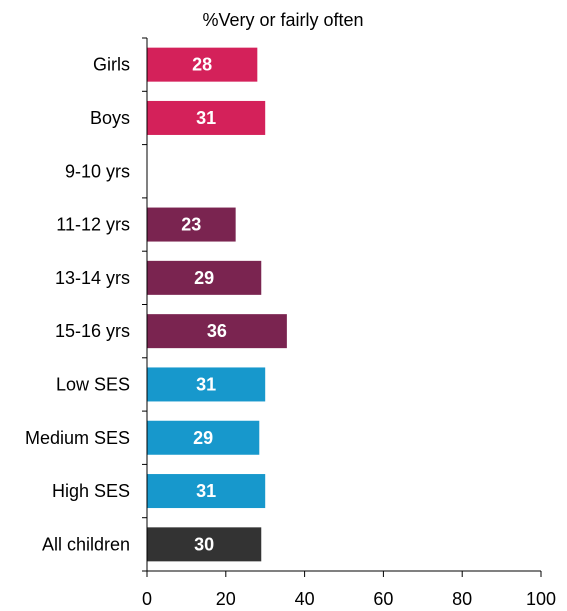  Describe the element at coordinates (462, 599) in the screenshot. I see `x-tick-label: 80` at that location.